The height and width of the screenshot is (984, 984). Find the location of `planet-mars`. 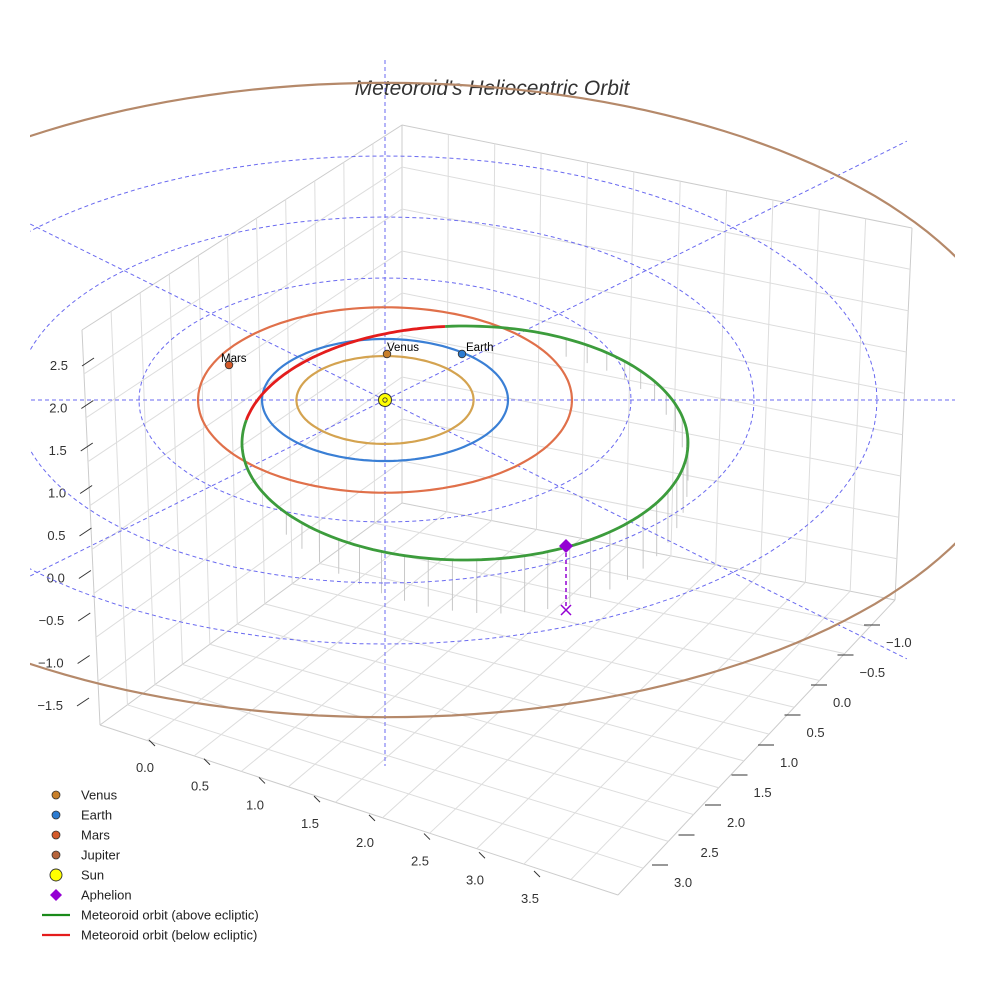

planet-mars is located at coordinates (229, 365).